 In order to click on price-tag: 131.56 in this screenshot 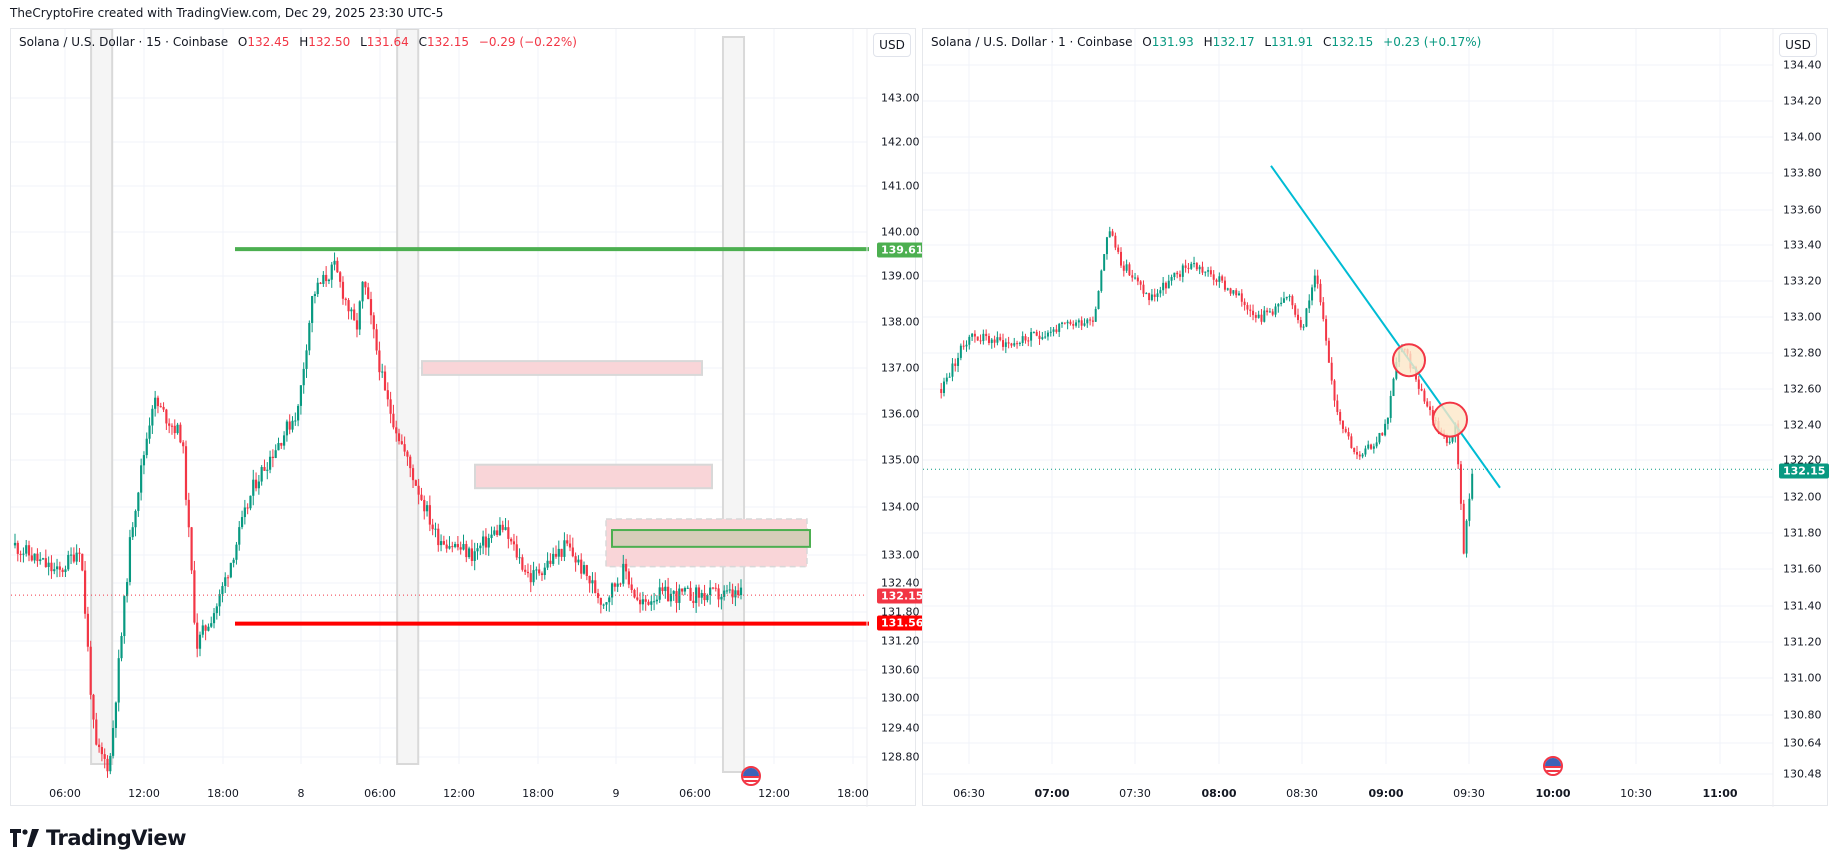, I will do `click(902, 623)`.